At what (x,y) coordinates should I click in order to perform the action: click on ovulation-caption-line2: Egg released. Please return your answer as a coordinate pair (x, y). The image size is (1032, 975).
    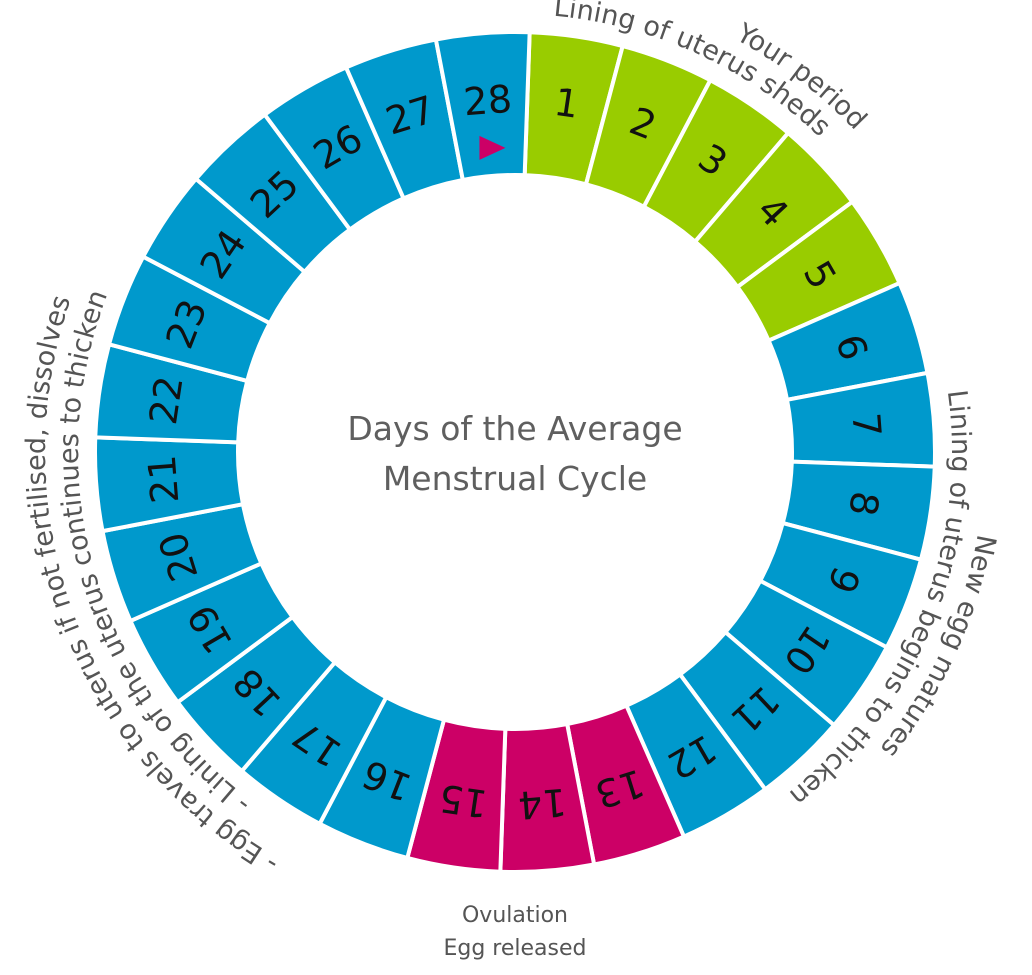
    Looking at the image, I should click on (514, 948).